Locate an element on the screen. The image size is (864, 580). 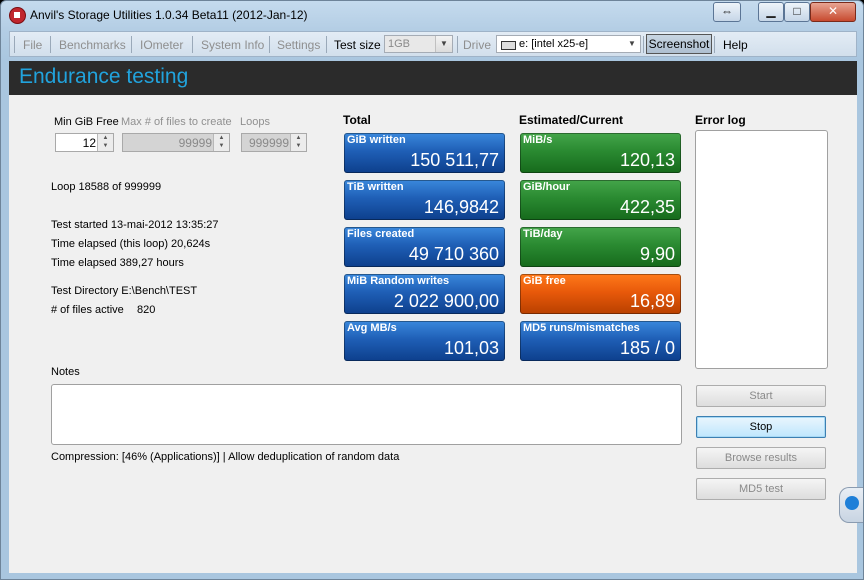
time-elapsed-loop: Time elapsed (this loop) 20,624s is located at coordinates (131, 244).